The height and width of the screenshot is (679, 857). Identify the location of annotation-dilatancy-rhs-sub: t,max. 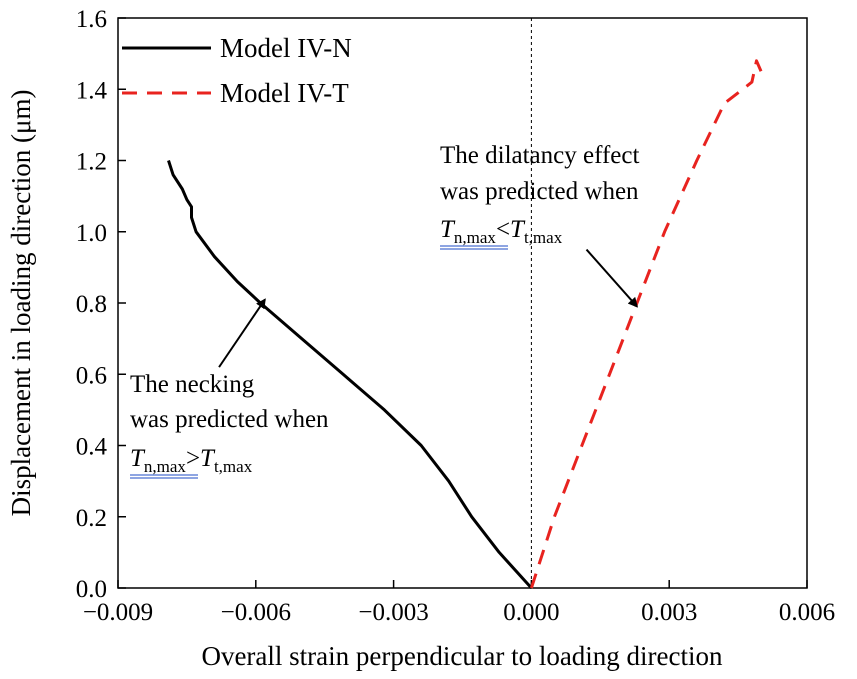
(543, 237).